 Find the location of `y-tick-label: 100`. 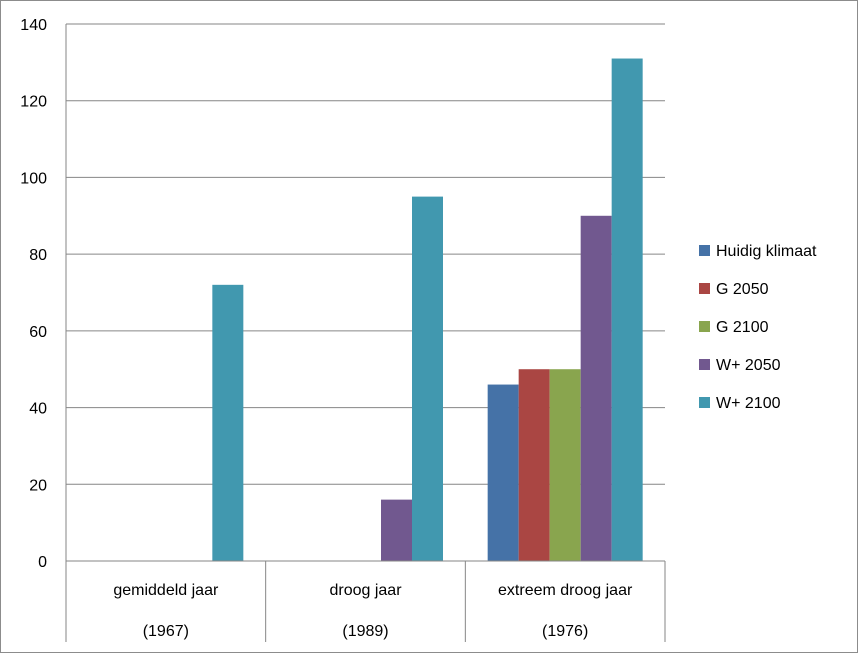

y-tick-label: 100 is located at coordinates (33, 178).